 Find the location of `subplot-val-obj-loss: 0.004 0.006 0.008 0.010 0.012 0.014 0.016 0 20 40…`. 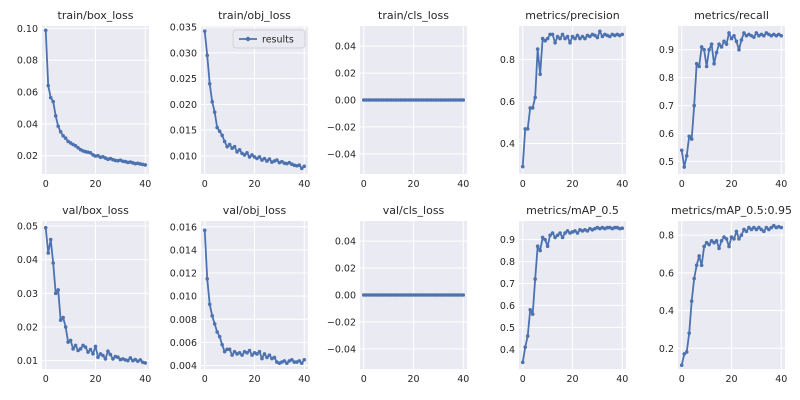

subplot-val-obj-loss: 0.004 0.006 0.008 0.010 0.012 0.014 0.016 0 20 40… is located at coordinates (240, 294).